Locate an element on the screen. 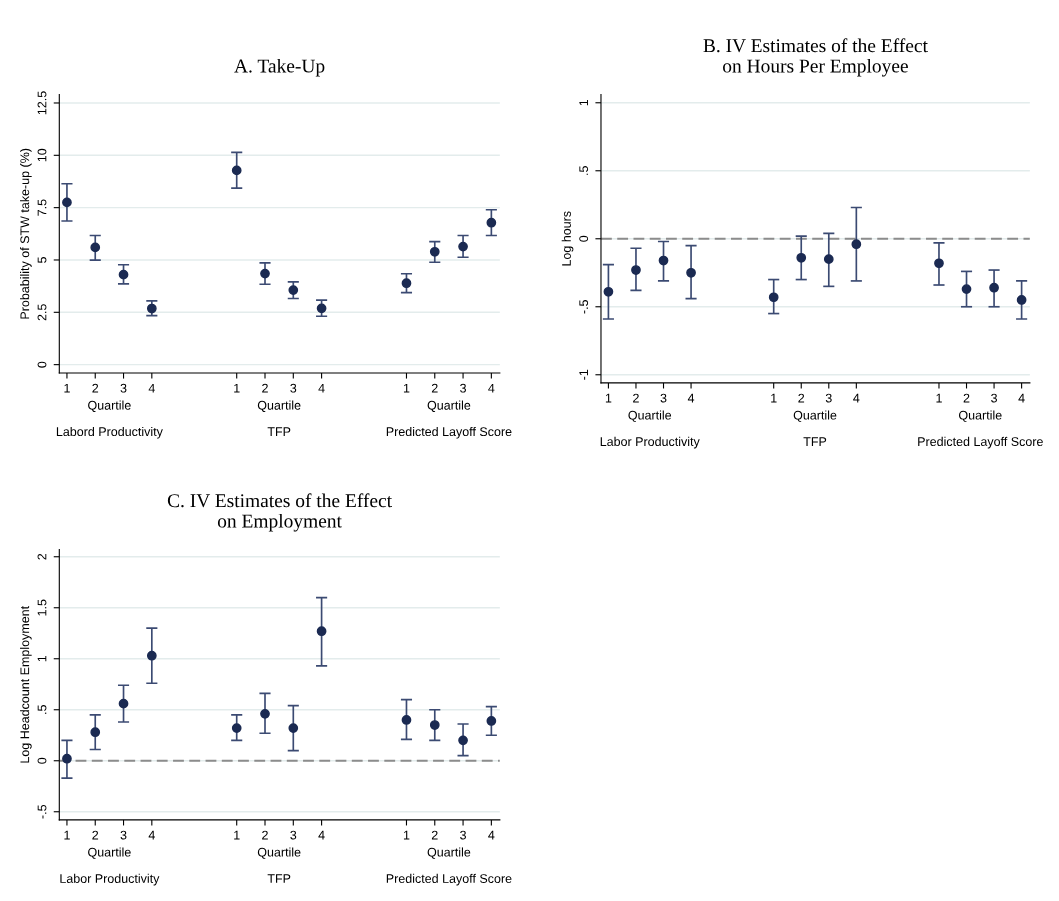  chart-title: B. IV Estimates of the Effect on Hours Per Employee is located at coordinates (815, 57).